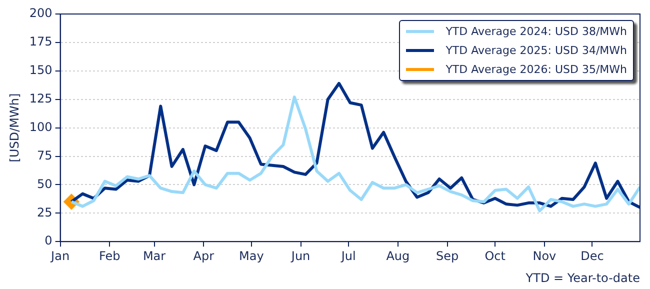 The height and width of the screenshot is (289, 650). I want to click on x-tick-label: Jun, so click(300, 255).